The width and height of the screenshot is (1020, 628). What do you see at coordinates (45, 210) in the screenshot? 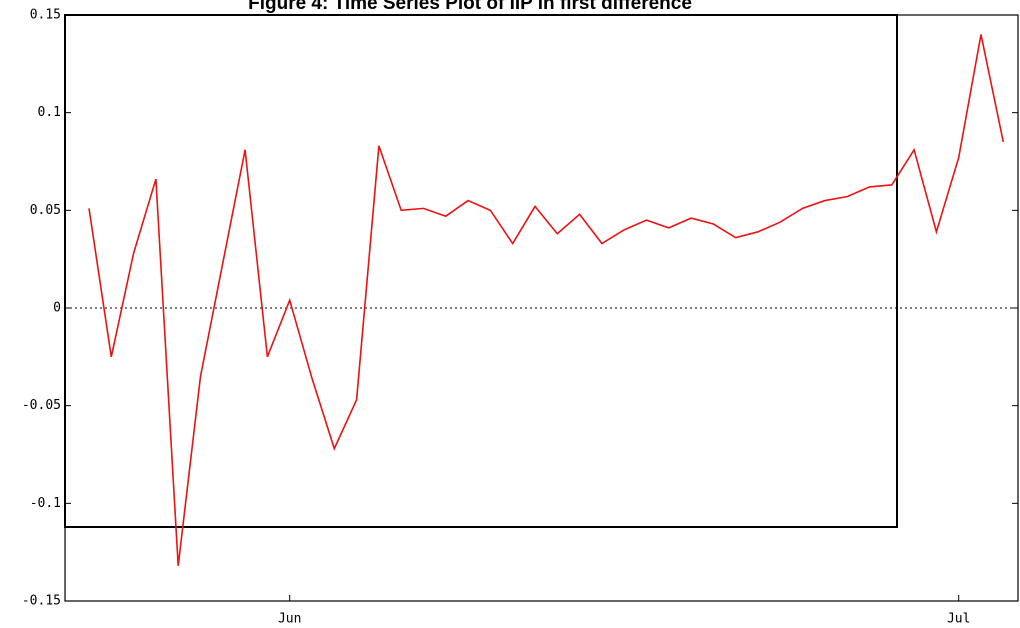
I see `y-tick-label: 0.05` at bounding box center [45, 210].